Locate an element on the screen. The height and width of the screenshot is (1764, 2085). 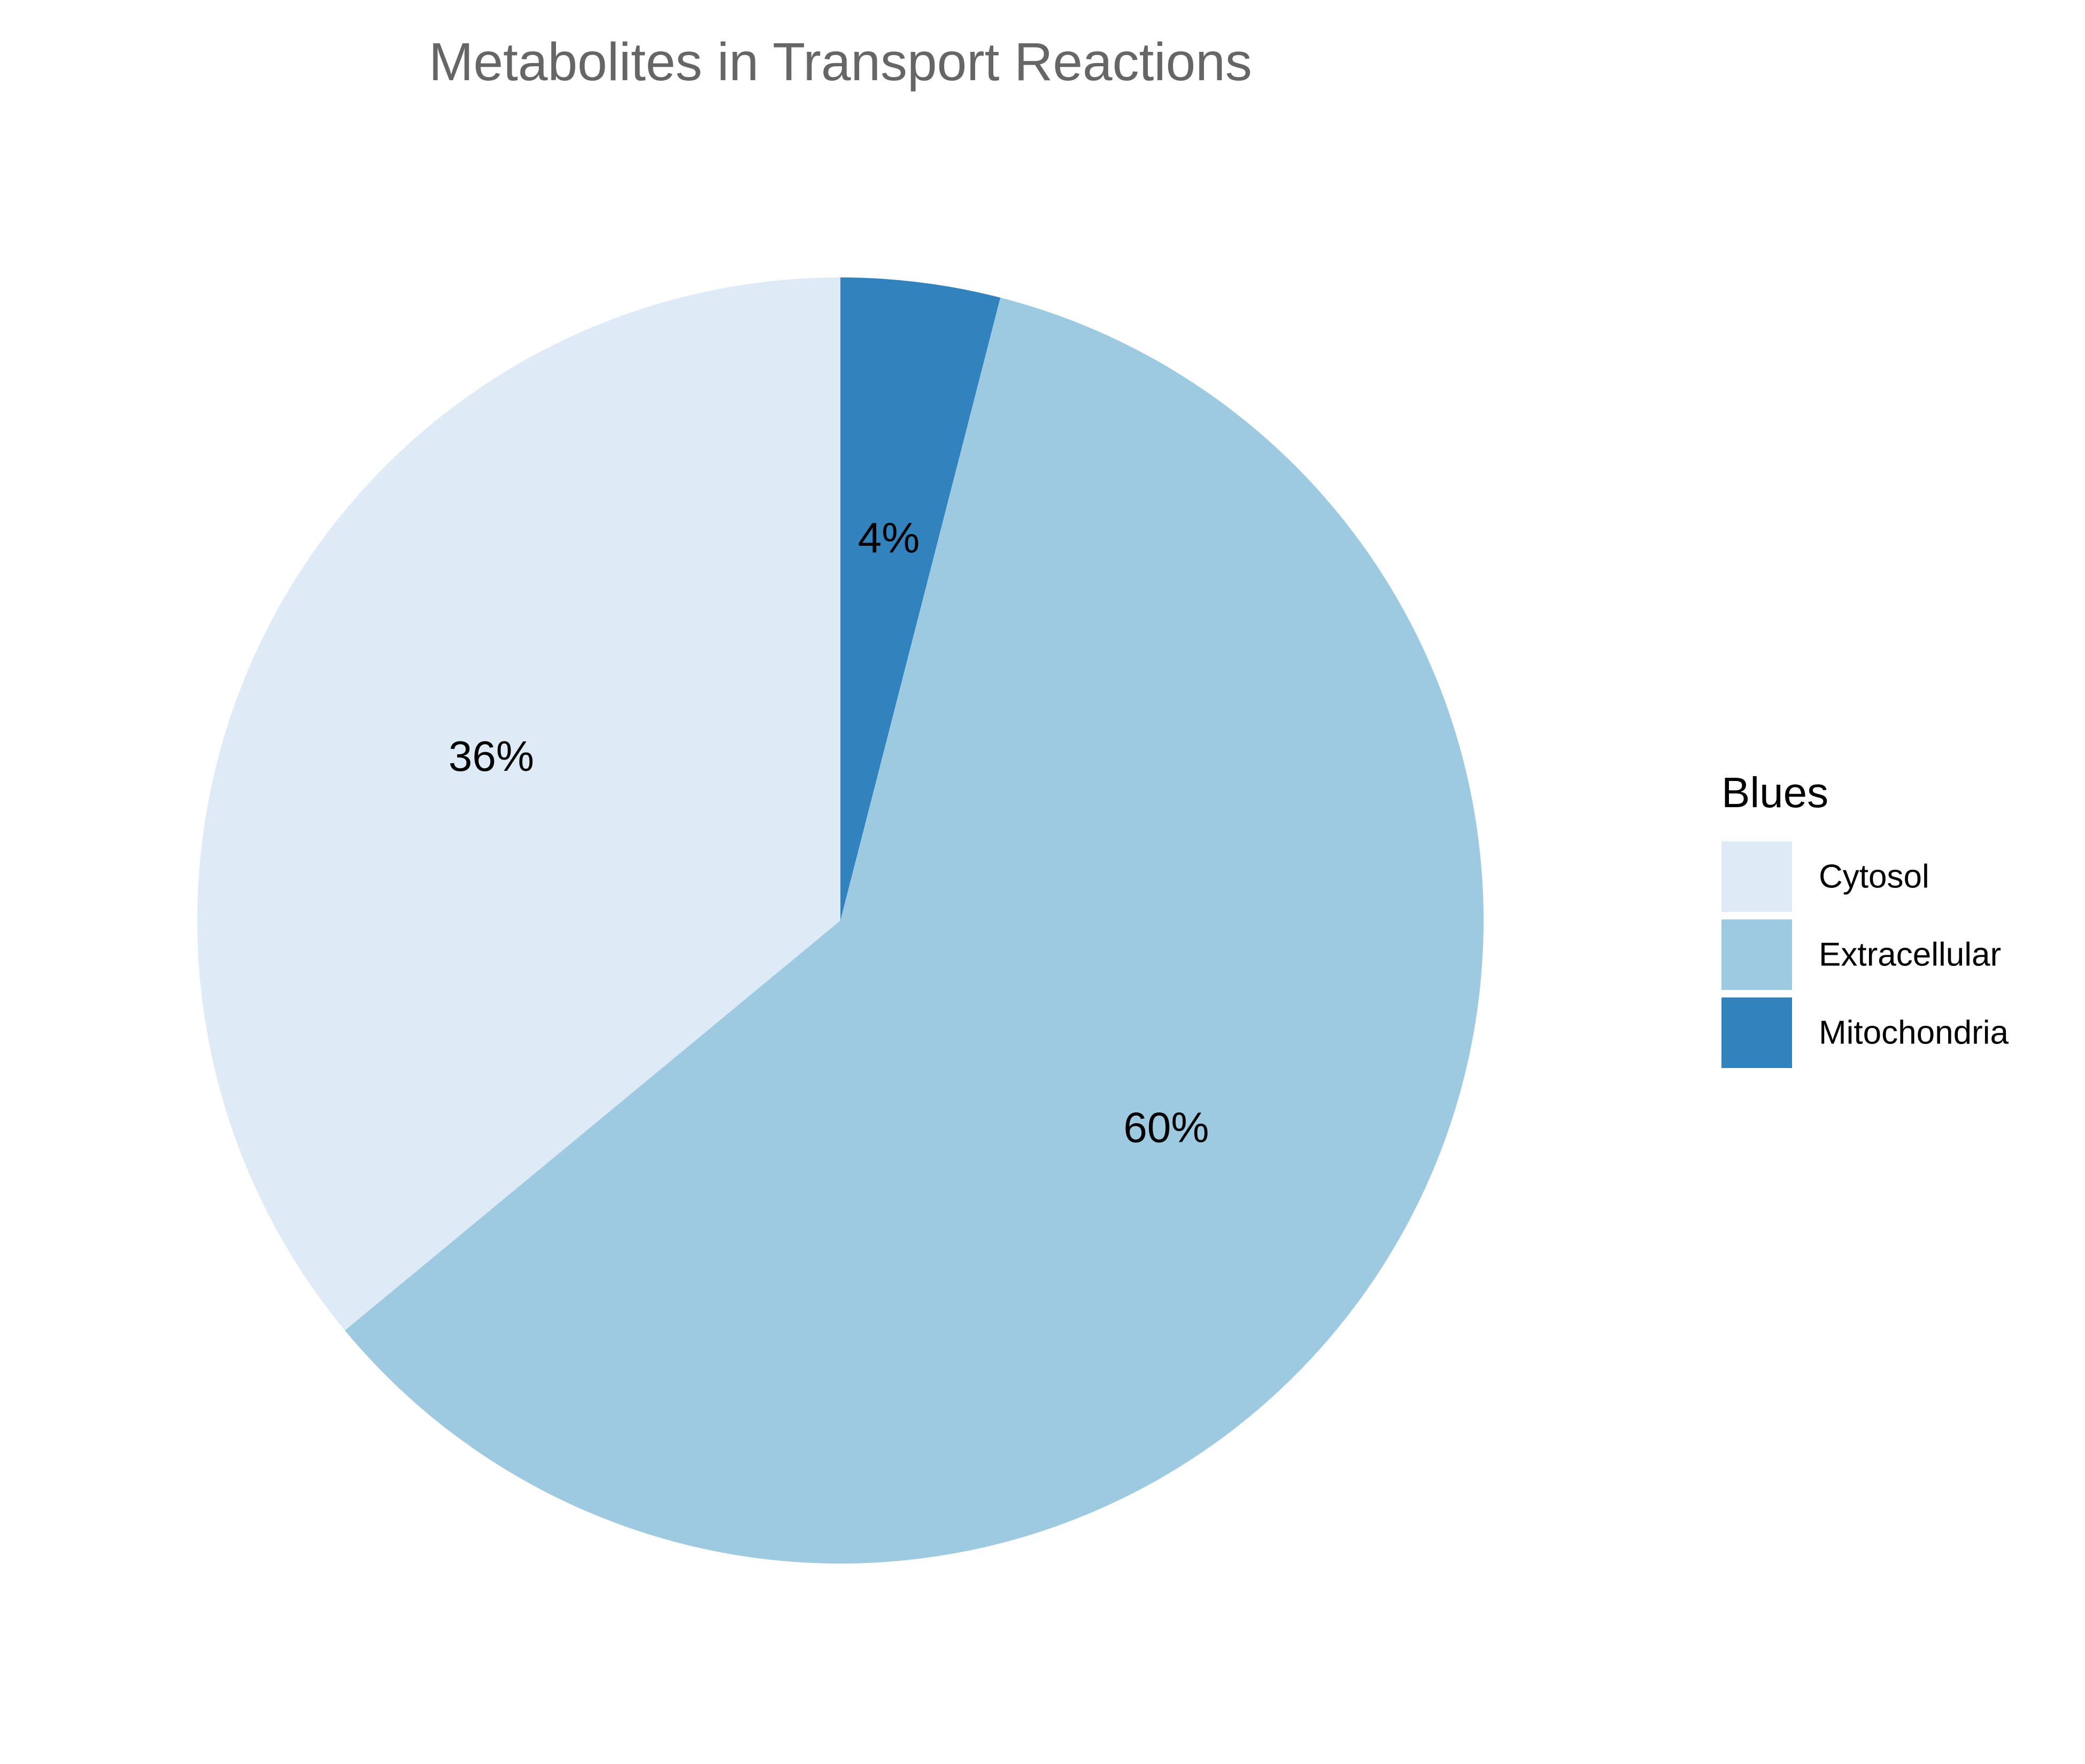
legend-label-extracellular: Extracellular is located at coordinates (1910, 955).